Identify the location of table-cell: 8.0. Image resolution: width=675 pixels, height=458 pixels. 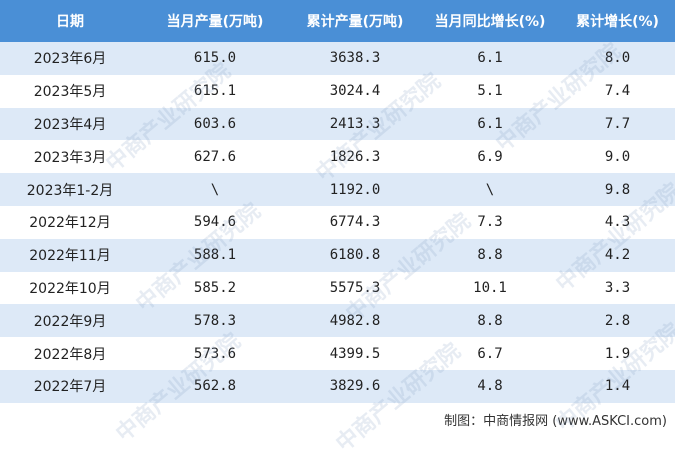
(617, 58).